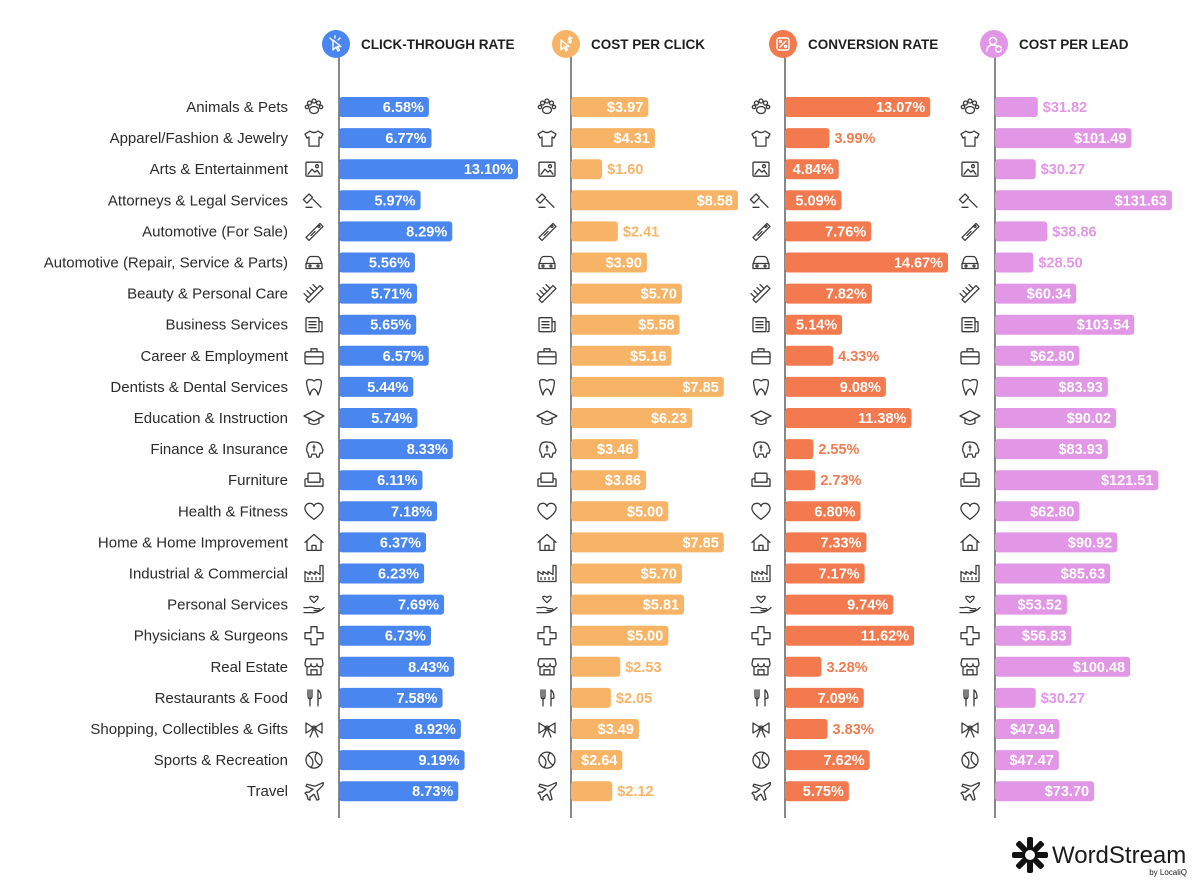 The image size is (1200, 885). Describe the element at coordinates (873, 44) in the screenshot. I see `header-label: CONVERSION RATE` at that location.